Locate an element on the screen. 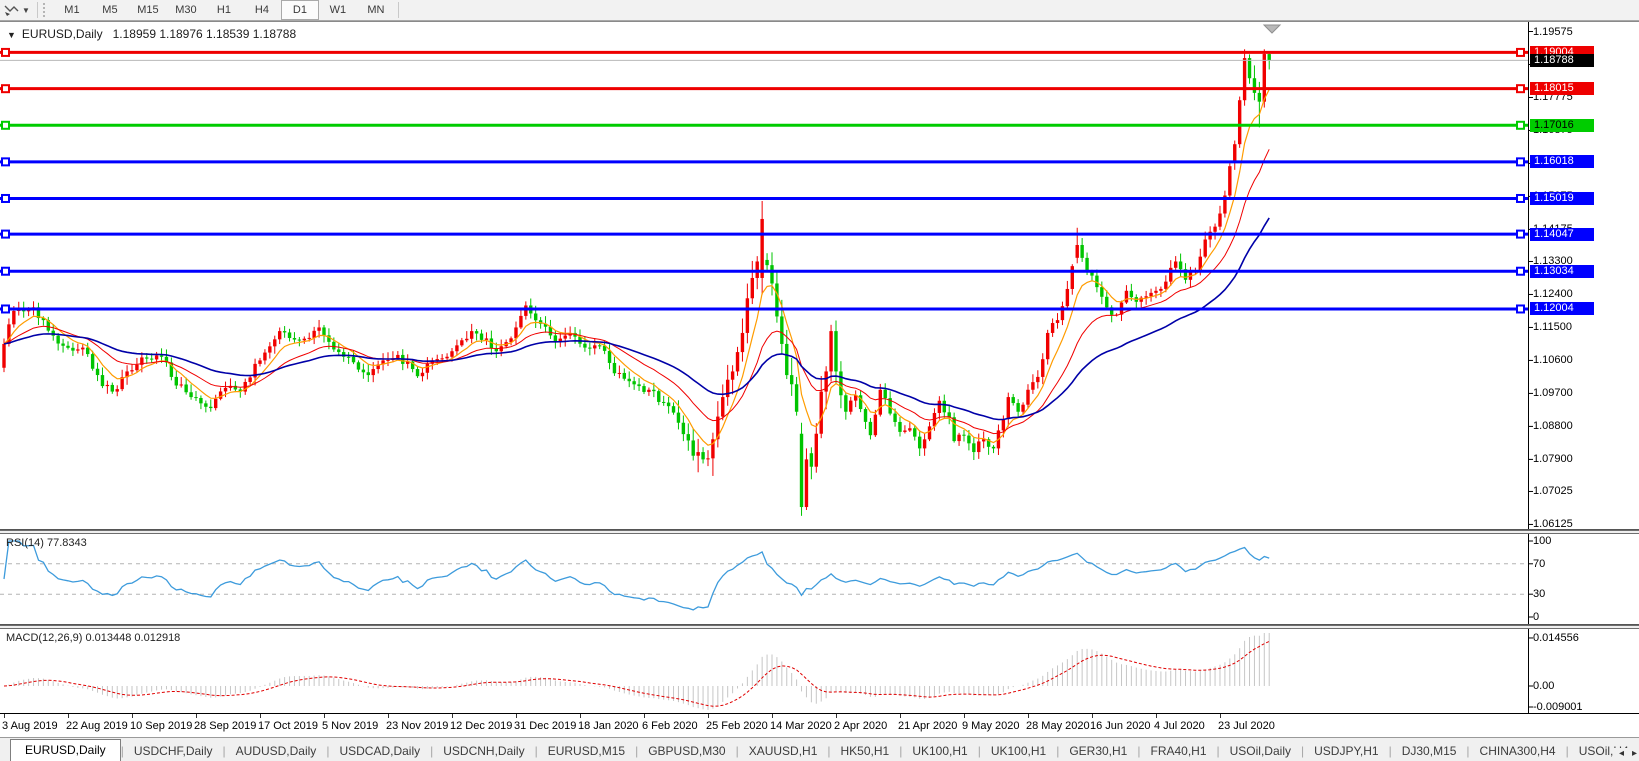  rsi-value: 77.8343 is located at coordinates (66, 543).